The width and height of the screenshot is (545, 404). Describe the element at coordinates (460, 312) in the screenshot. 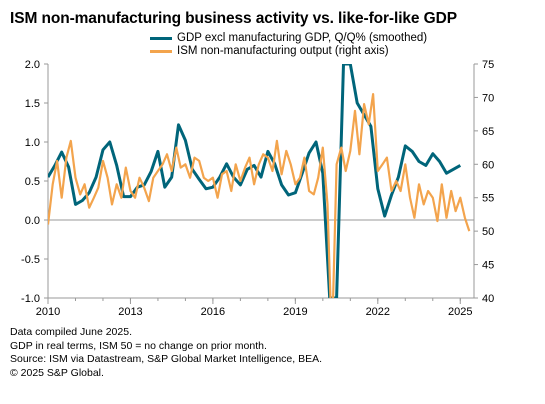

I see `x-axis-tick-label: 2025` at that location.